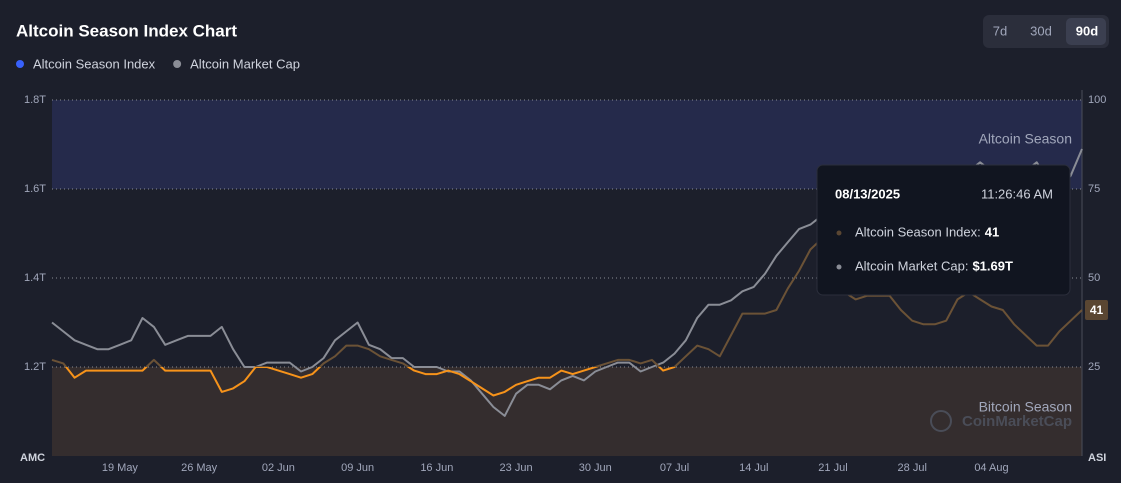 The image size is (1121, 483). I want to click on tooltip-time: 11:26:46 AM, so click(1017, 193).